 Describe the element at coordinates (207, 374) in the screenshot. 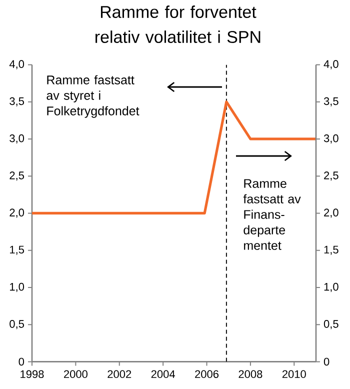

I see `x-tick-label: 2006` at that location.